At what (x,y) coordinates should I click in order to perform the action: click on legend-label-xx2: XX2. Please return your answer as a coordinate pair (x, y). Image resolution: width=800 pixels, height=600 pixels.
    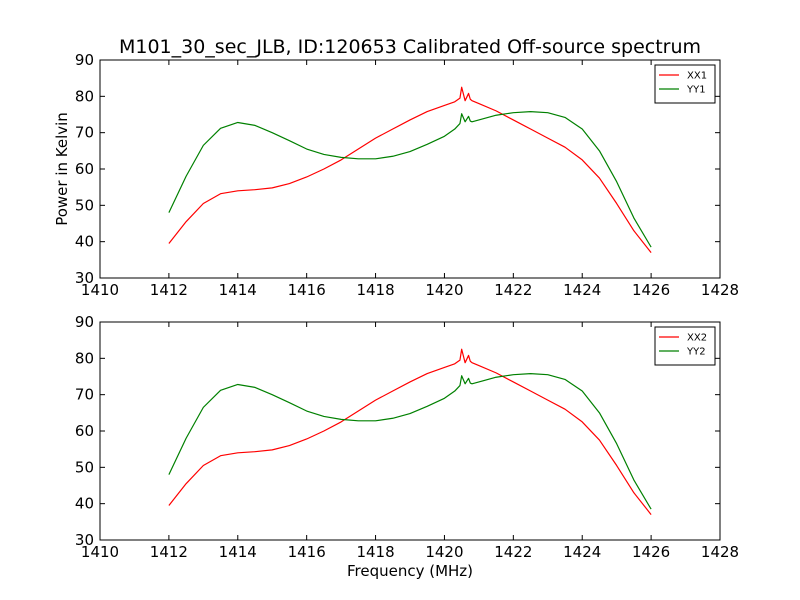
    Looking at the image, I should click on (697, 338).